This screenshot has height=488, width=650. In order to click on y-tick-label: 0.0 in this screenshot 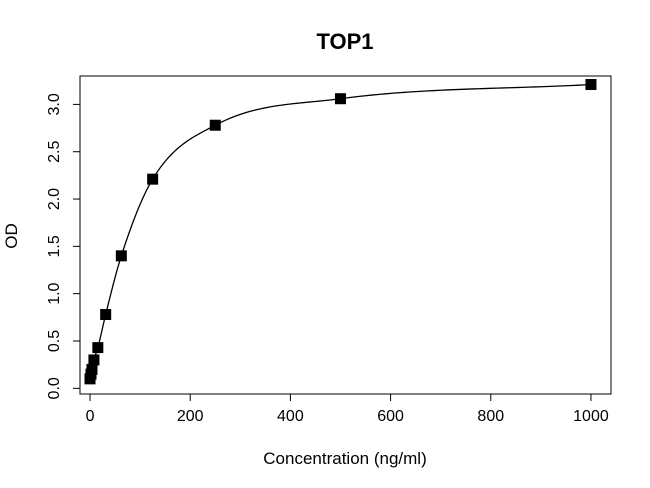, I will do `click(54, 388)`.